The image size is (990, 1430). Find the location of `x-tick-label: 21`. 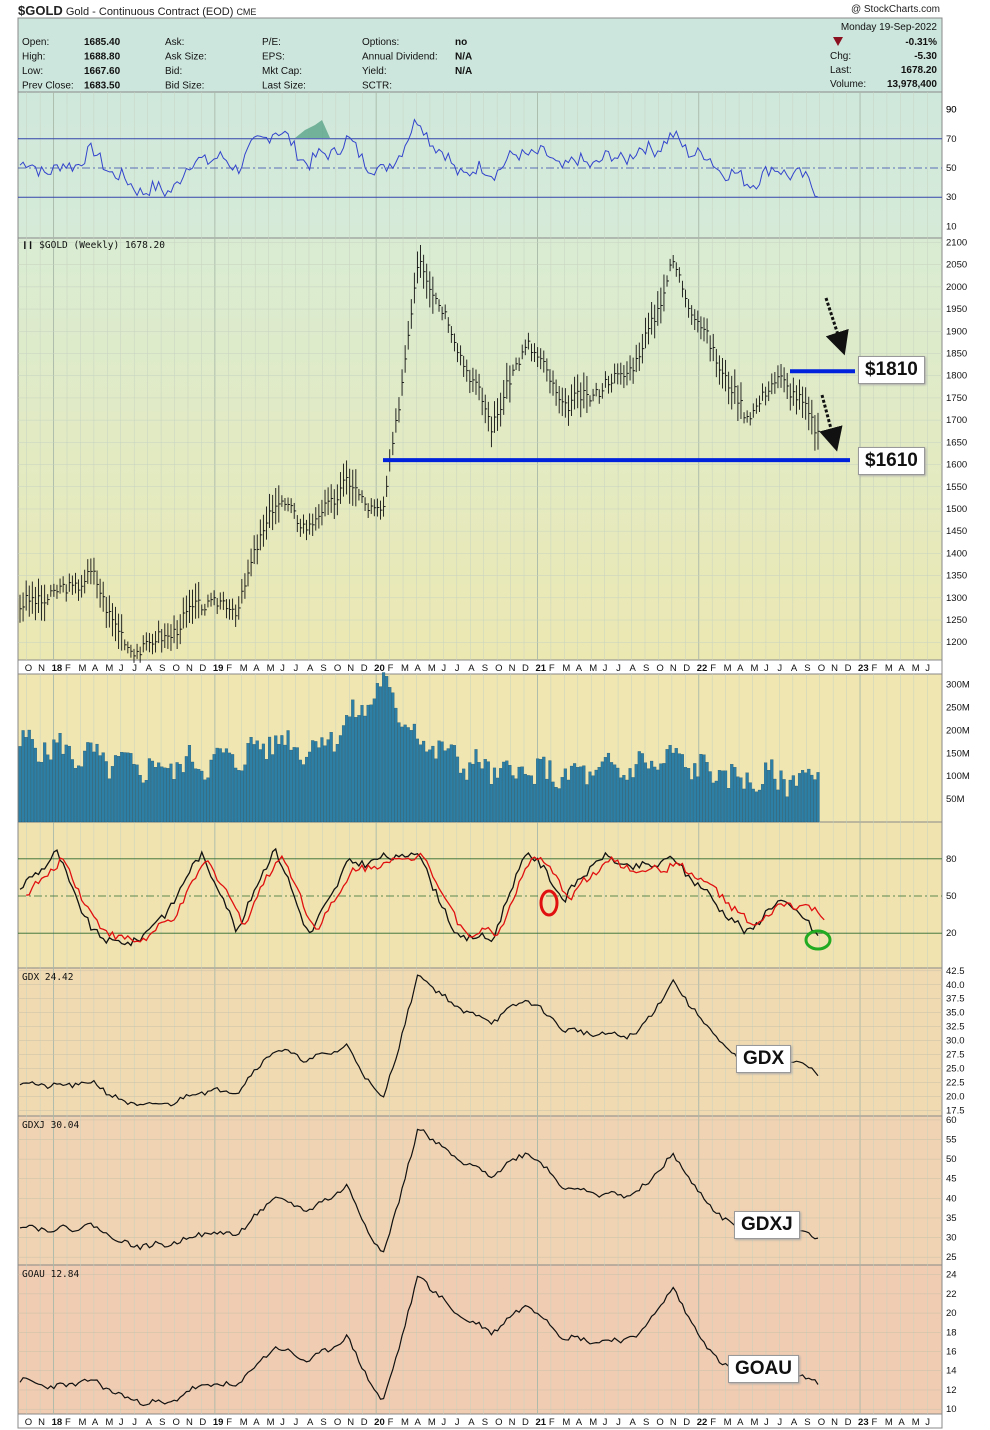

x-tick-label: 21 is located at coordinates (540, 668).